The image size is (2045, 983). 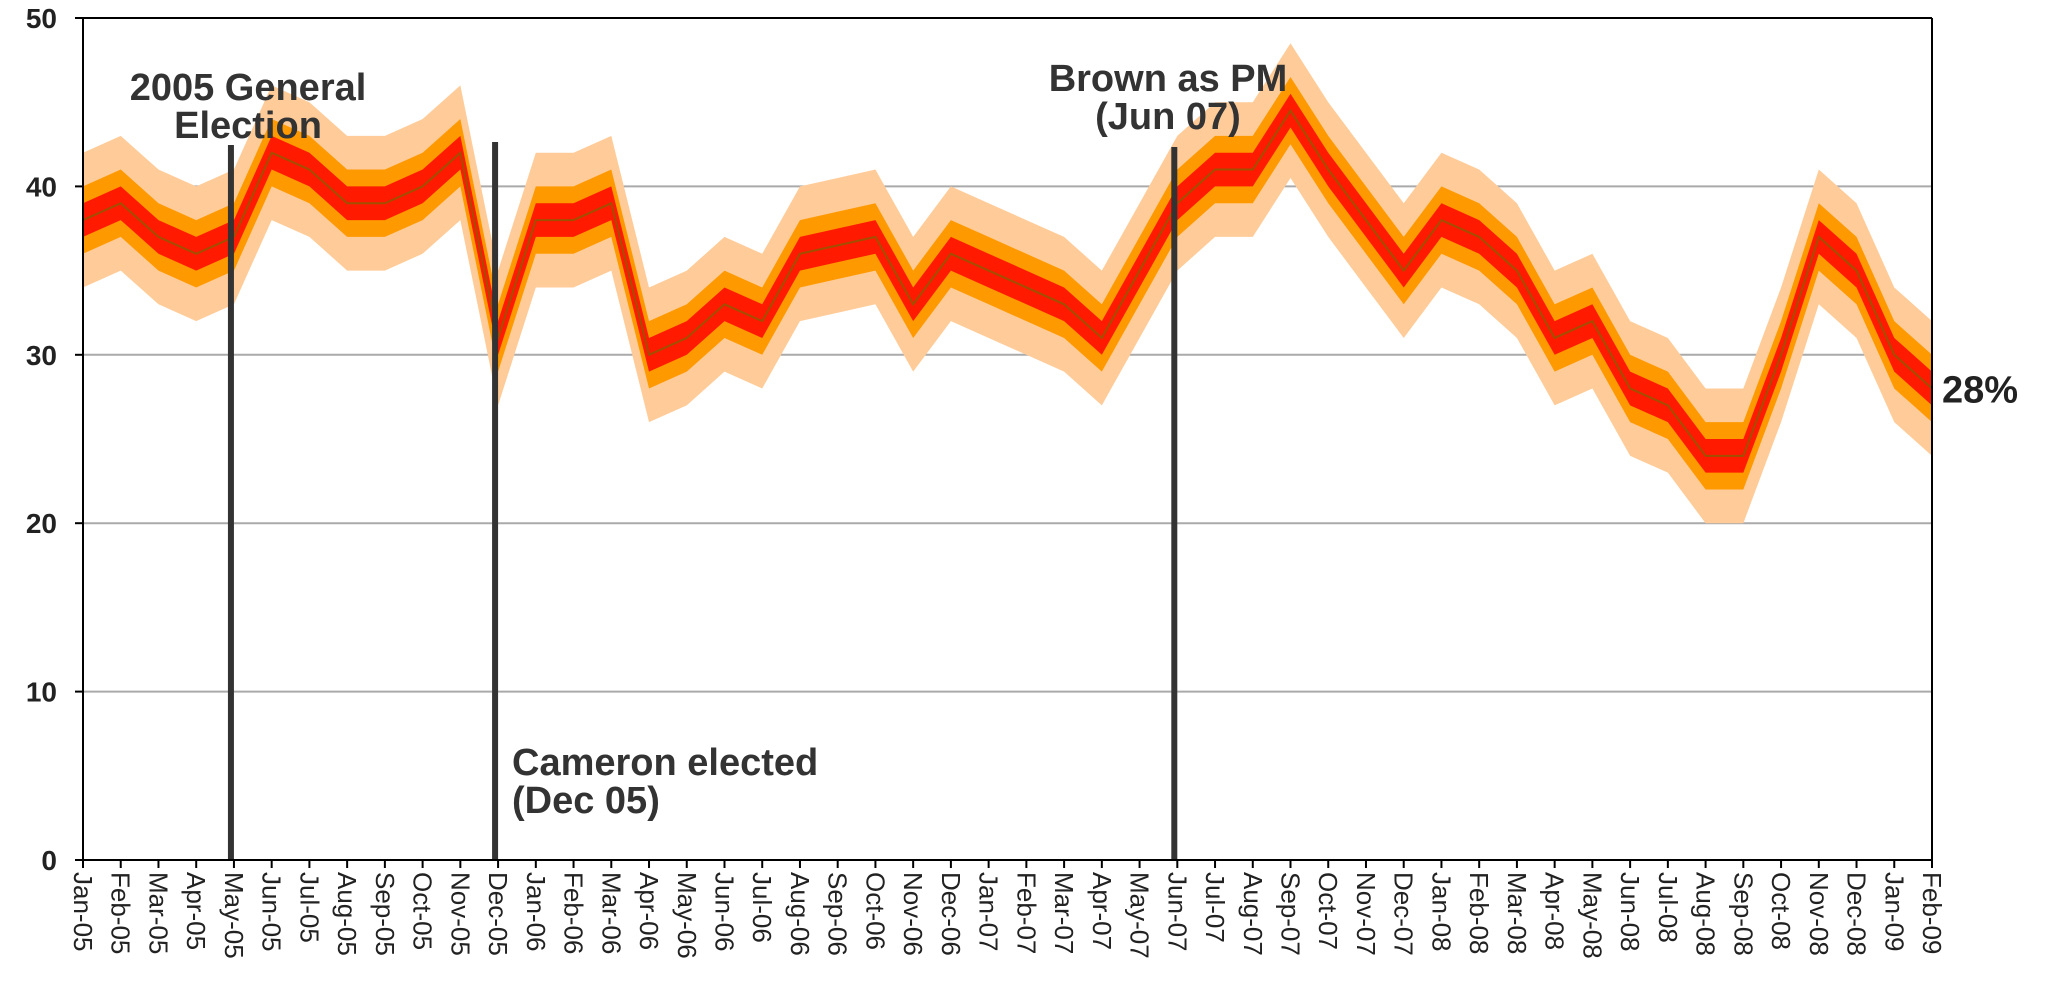 I want to click on x-tick-label: Aug-05, so click(x=347, y=914).